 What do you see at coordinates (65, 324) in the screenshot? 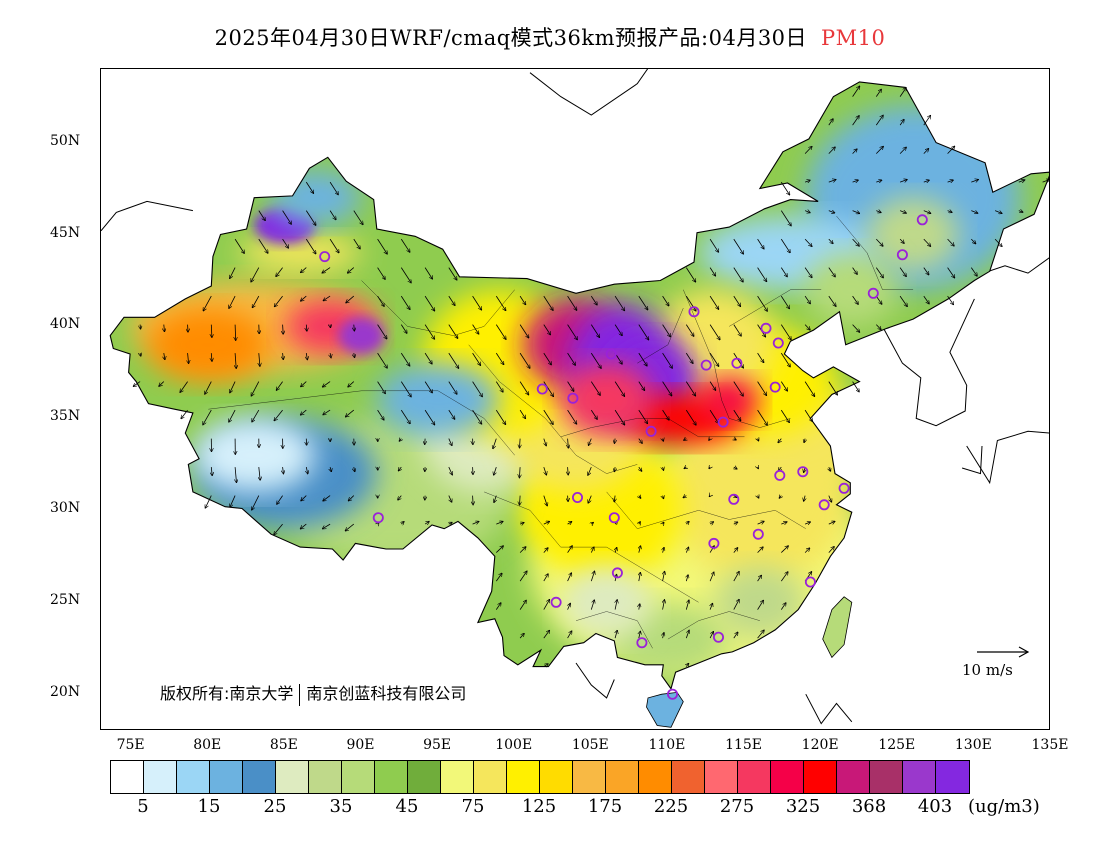
I see `lat-label-40n: 40N` at bounding box center [65, 324].